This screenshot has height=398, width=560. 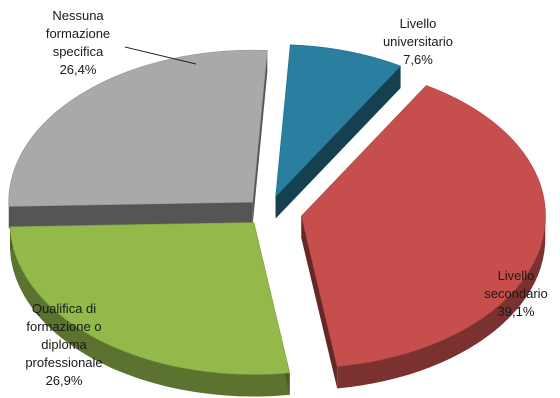 I want to click on slice-label-3-1: formazione, so click(x=78, y=33).